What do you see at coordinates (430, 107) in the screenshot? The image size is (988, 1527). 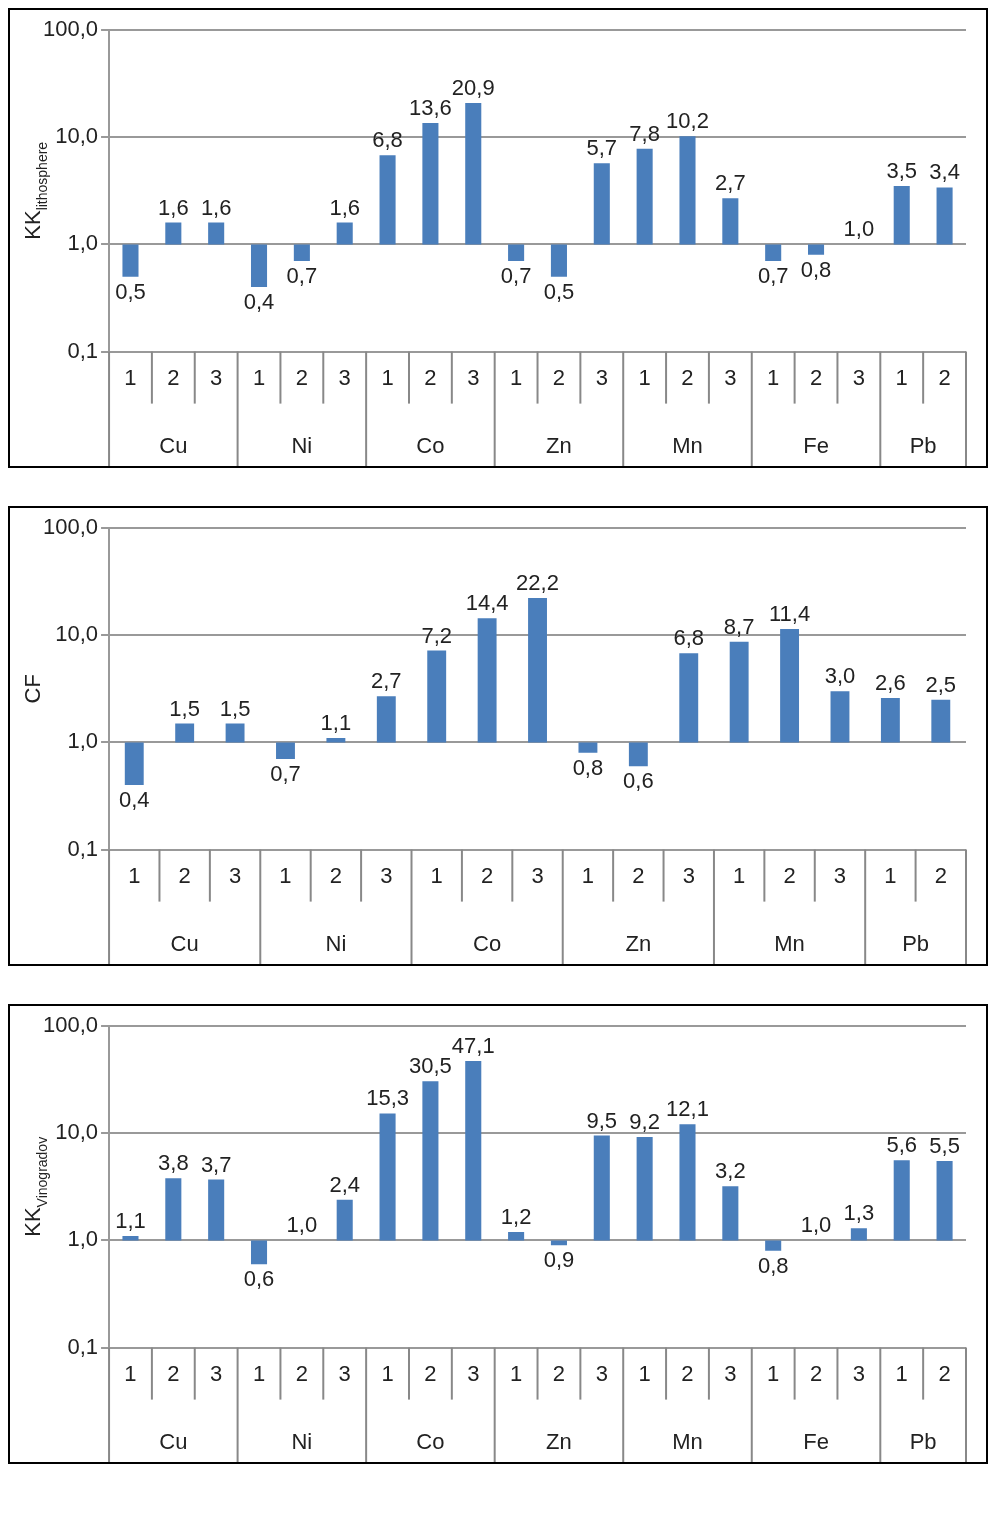 I see `data-label: 13,6` at bounding box center [430, 107].